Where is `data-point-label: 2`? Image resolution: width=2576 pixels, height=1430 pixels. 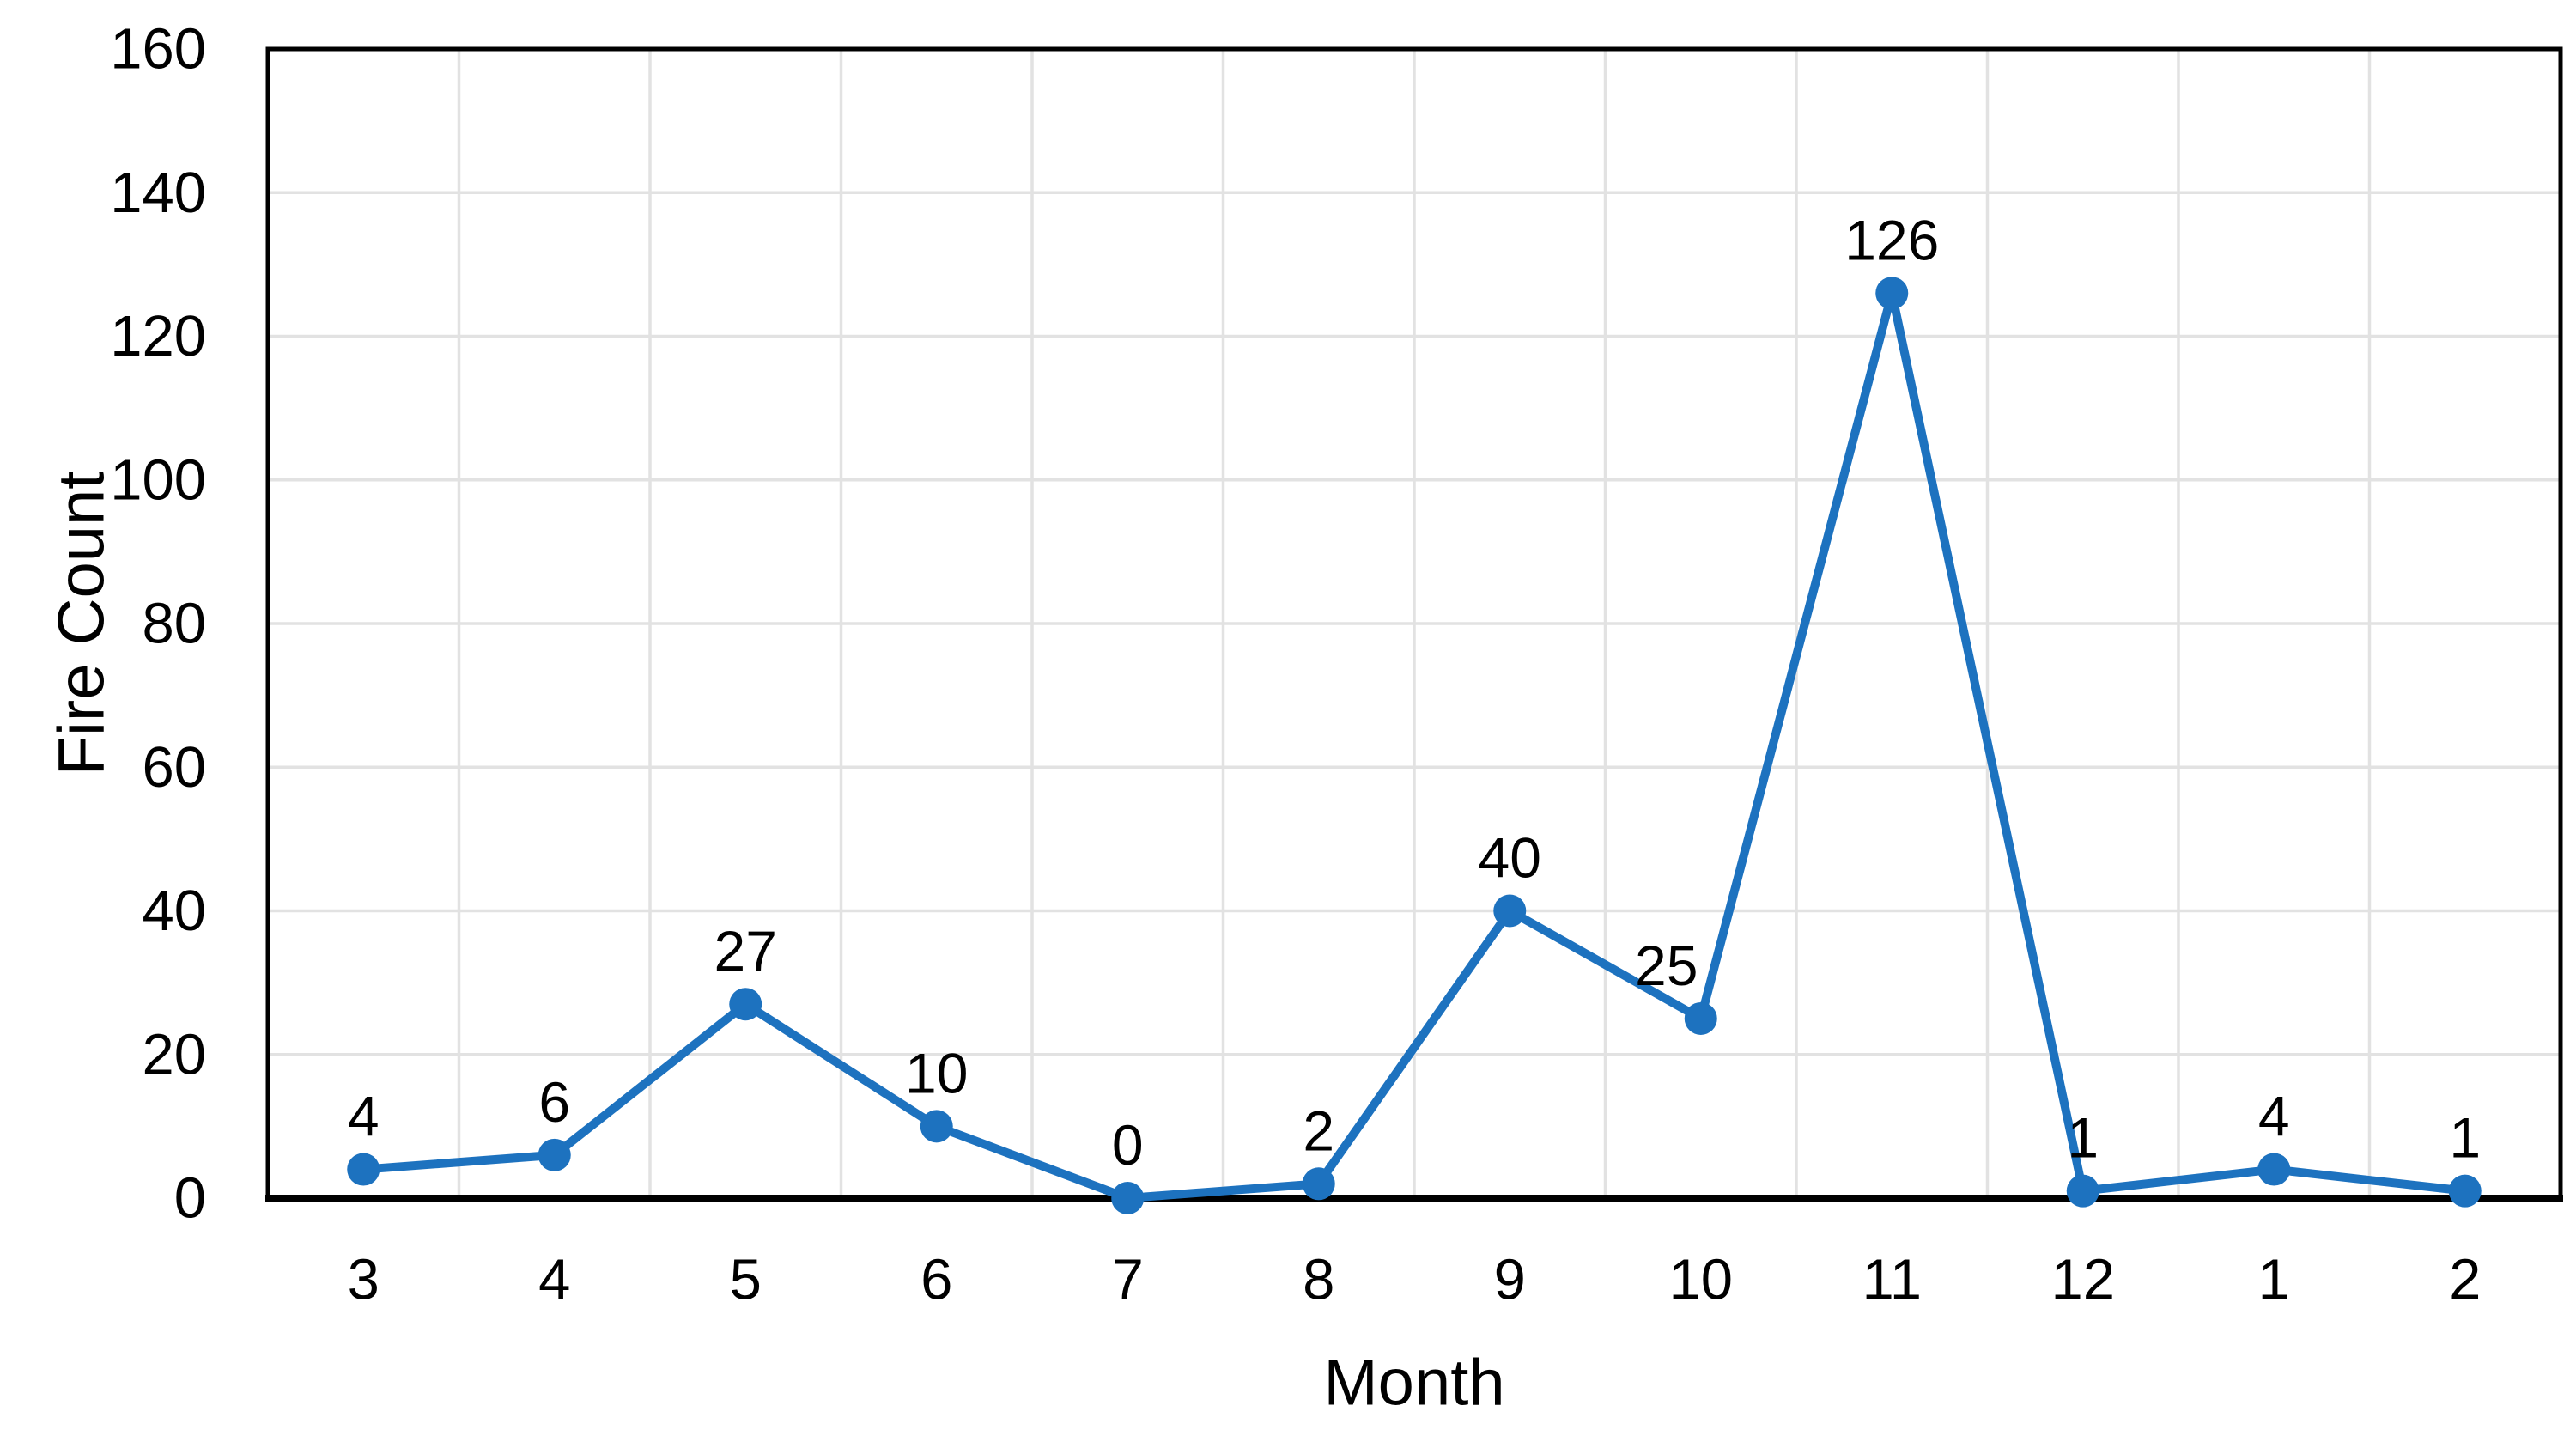 data-point-label: 2 is located at coordinates (1319, 1130).